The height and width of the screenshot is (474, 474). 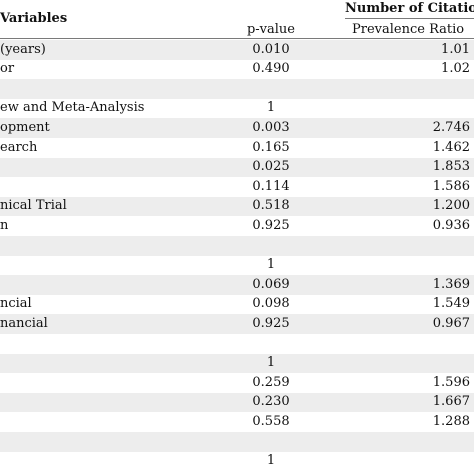 What do you see at coordinates (72, 108) in the screenshot?
I see `row-label: ew and Meta-Analysis` at bounding box center [72, 108].